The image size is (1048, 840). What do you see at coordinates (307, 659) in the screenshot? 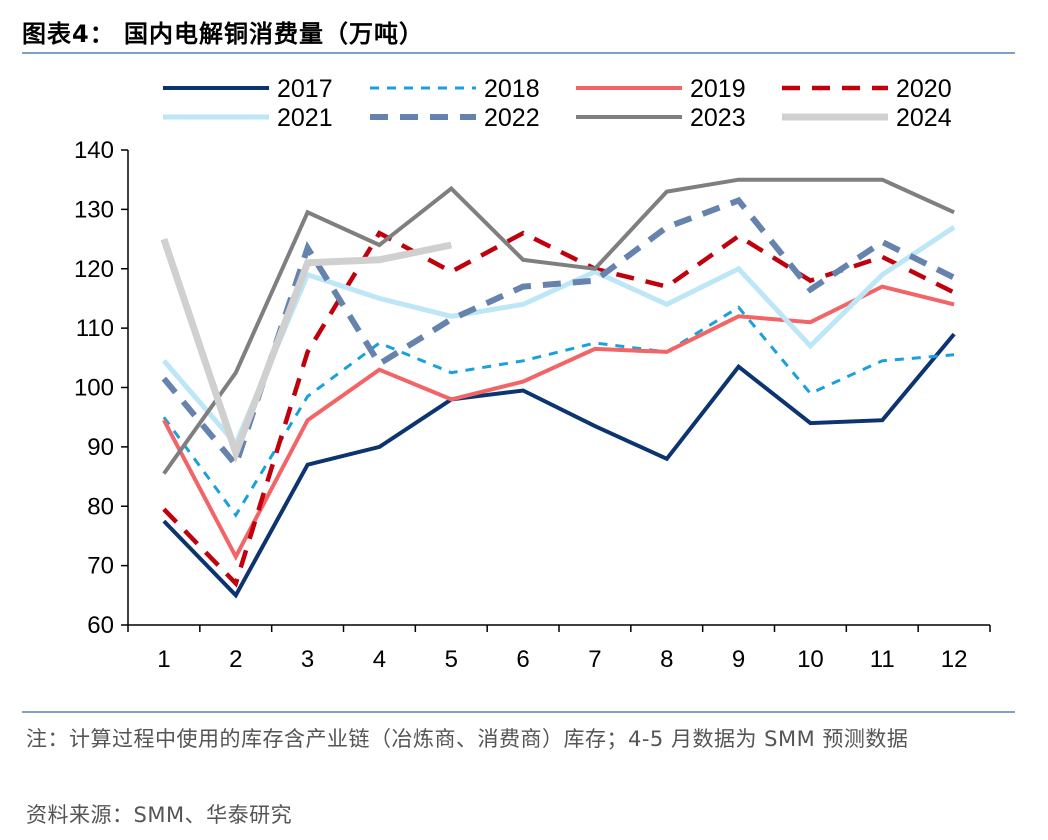
I see `x-tick-label: 3` at bounding box center [307, 659].